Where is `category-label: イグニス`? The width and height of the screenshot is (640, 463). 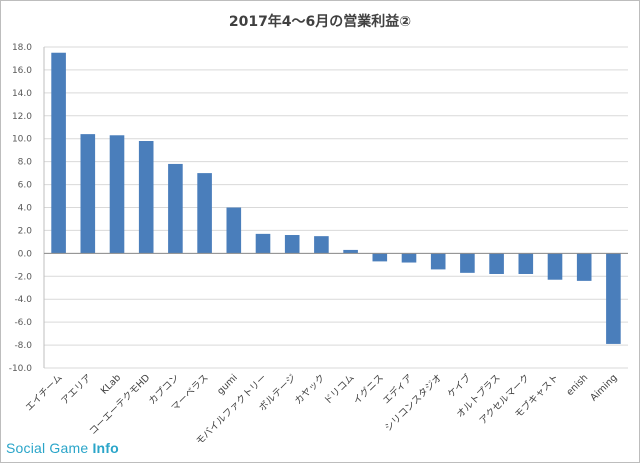
category-label: イグニス is located at coordinates (368, 389).